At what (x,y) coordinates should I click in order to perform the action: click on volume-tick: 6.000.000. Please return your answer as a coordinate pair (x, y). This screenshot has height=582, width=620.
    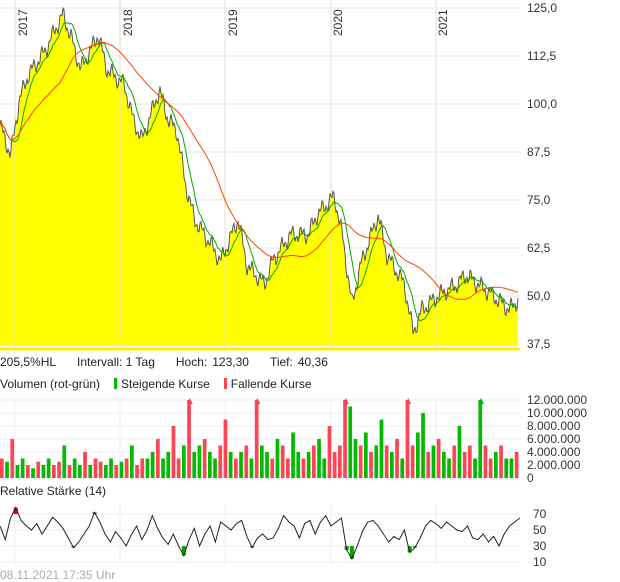
    Looking at the image, I should click on (554, 439).